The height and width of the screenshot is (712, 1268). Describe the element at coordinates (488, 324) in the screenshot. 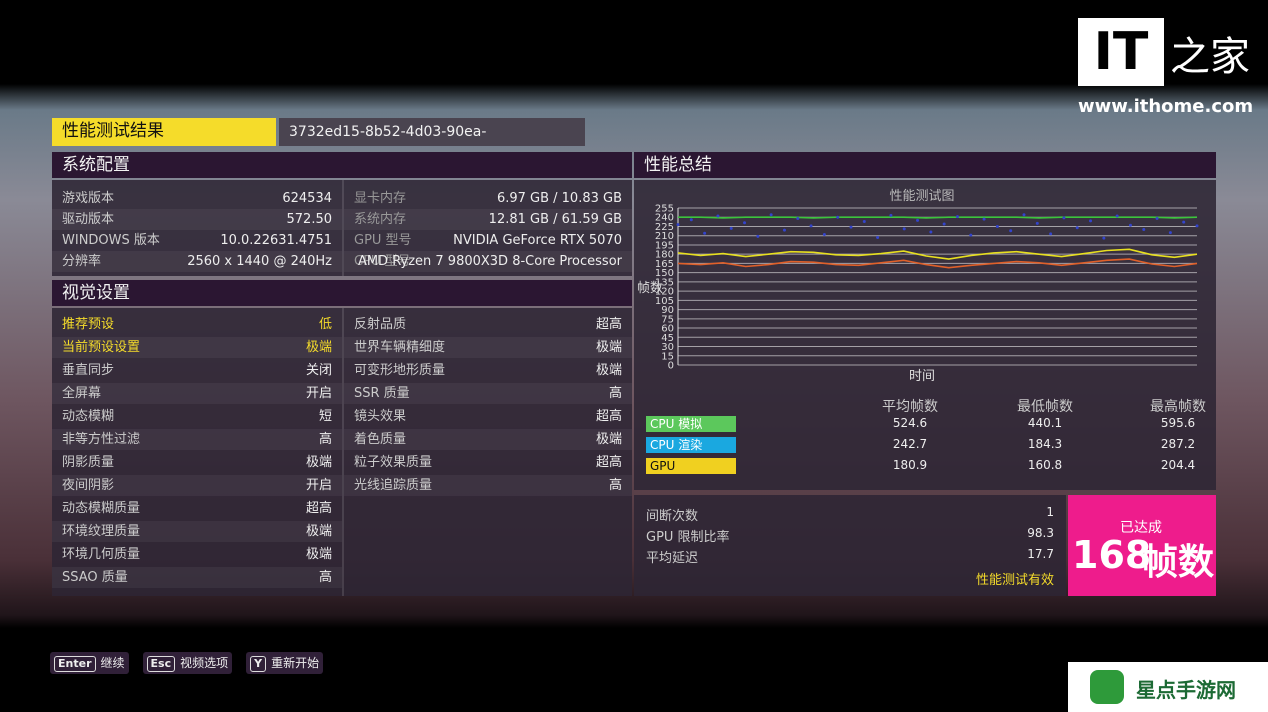

I see `setting-row: 反射品质 超高` at that location.